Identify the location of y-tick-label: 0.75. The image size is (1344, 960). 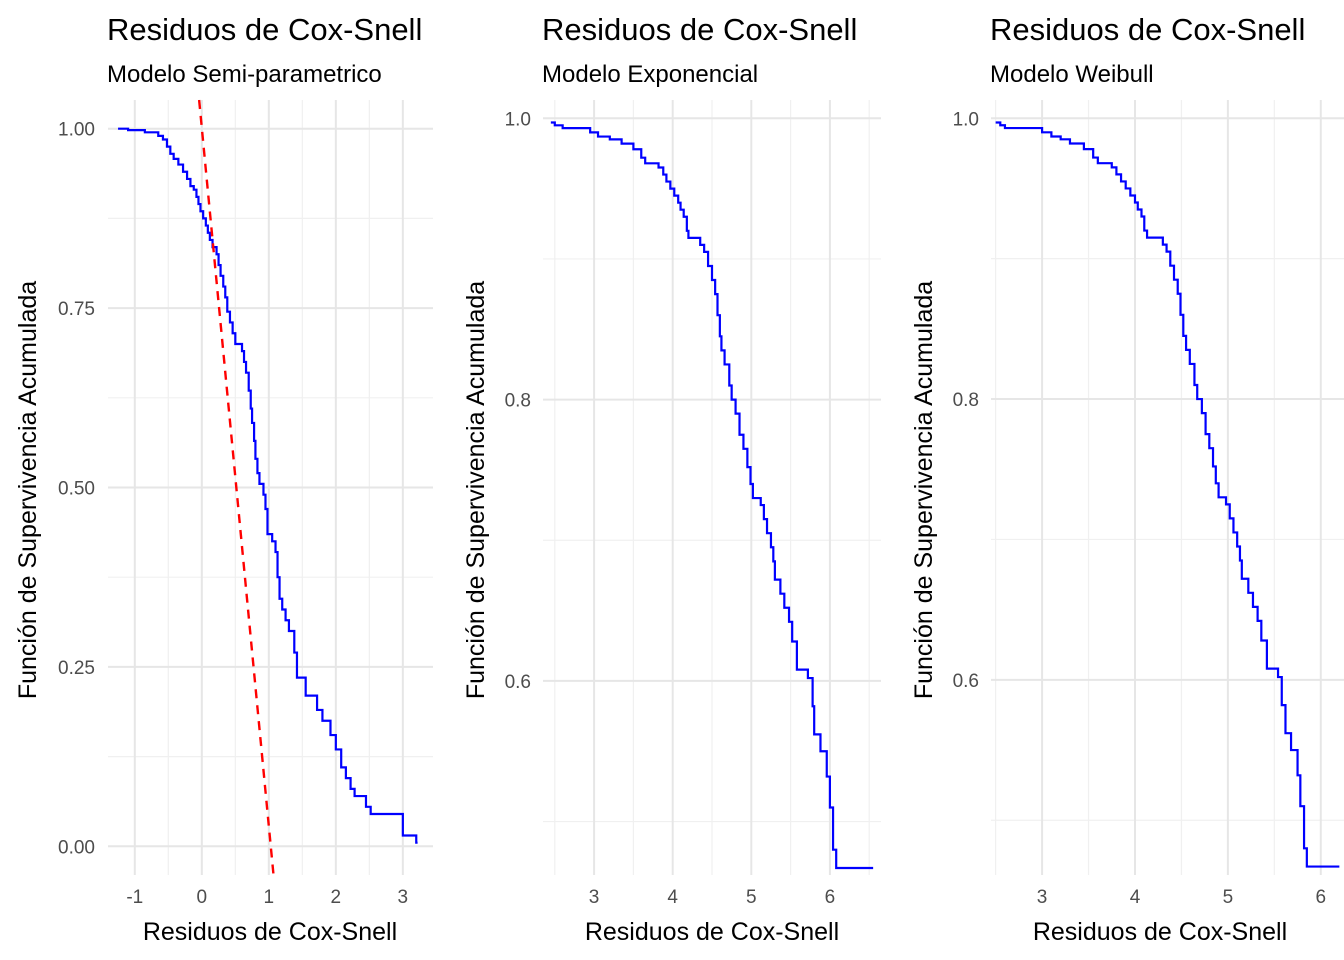
(76, 309).